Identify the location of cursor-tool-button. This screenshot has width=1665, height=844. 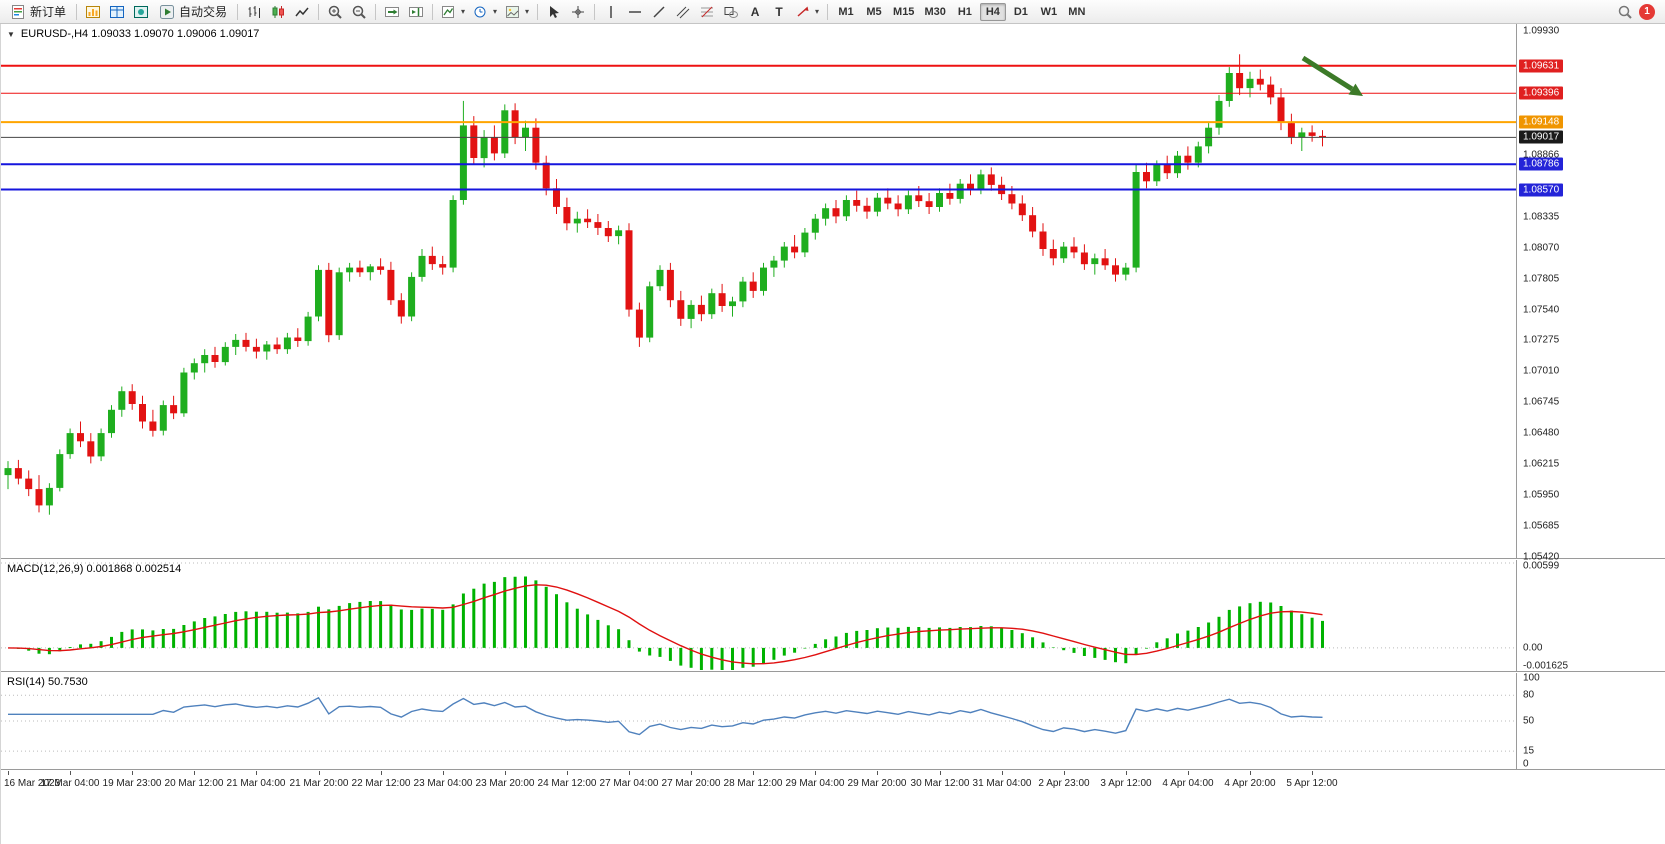
(554, 12).